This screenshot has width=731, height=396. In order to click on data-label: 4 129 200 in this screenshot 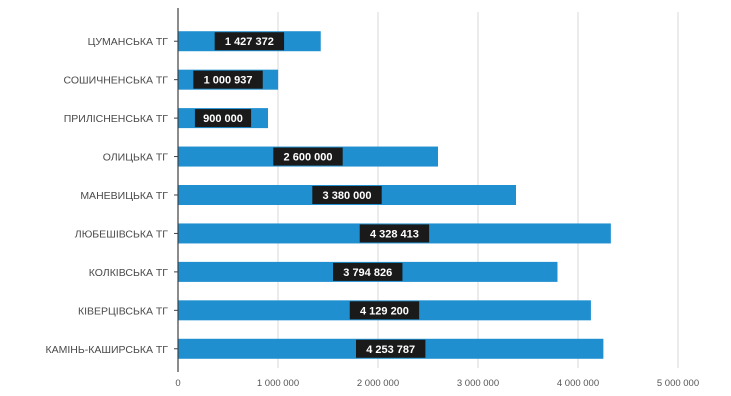, I will do `click(384, 311)`.